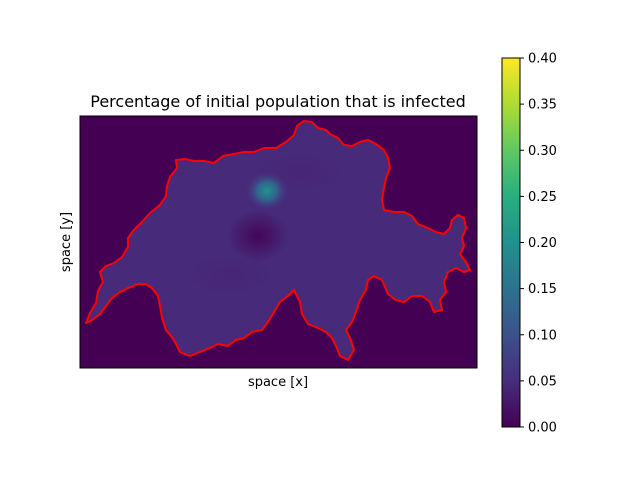  What do you see at coordinates (267, 191) in the screenshot?
I see `infection-hotspot` at bounding box center [267, 191].